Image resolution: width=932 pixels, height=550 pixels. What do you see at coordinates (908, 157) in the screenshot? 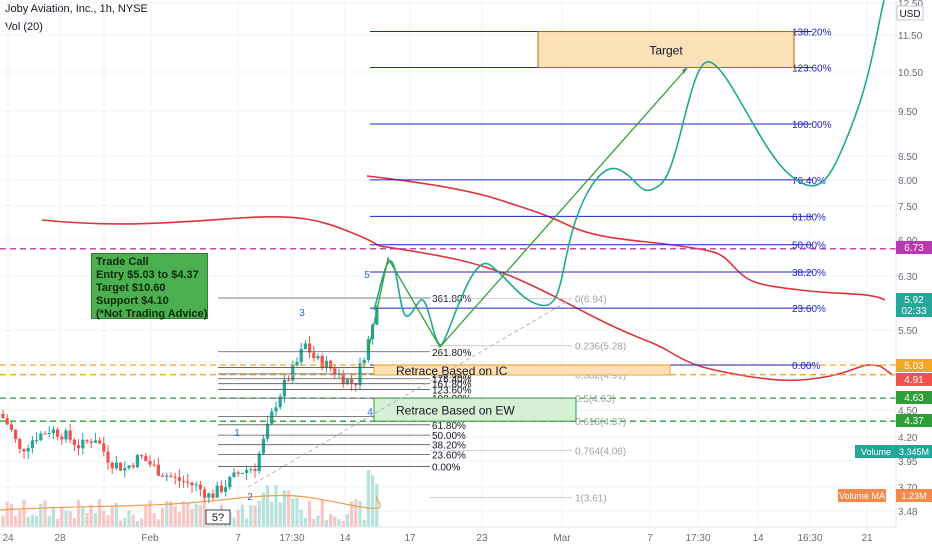
I see `price-tick: 8.50` at bounding box center [908, 157].